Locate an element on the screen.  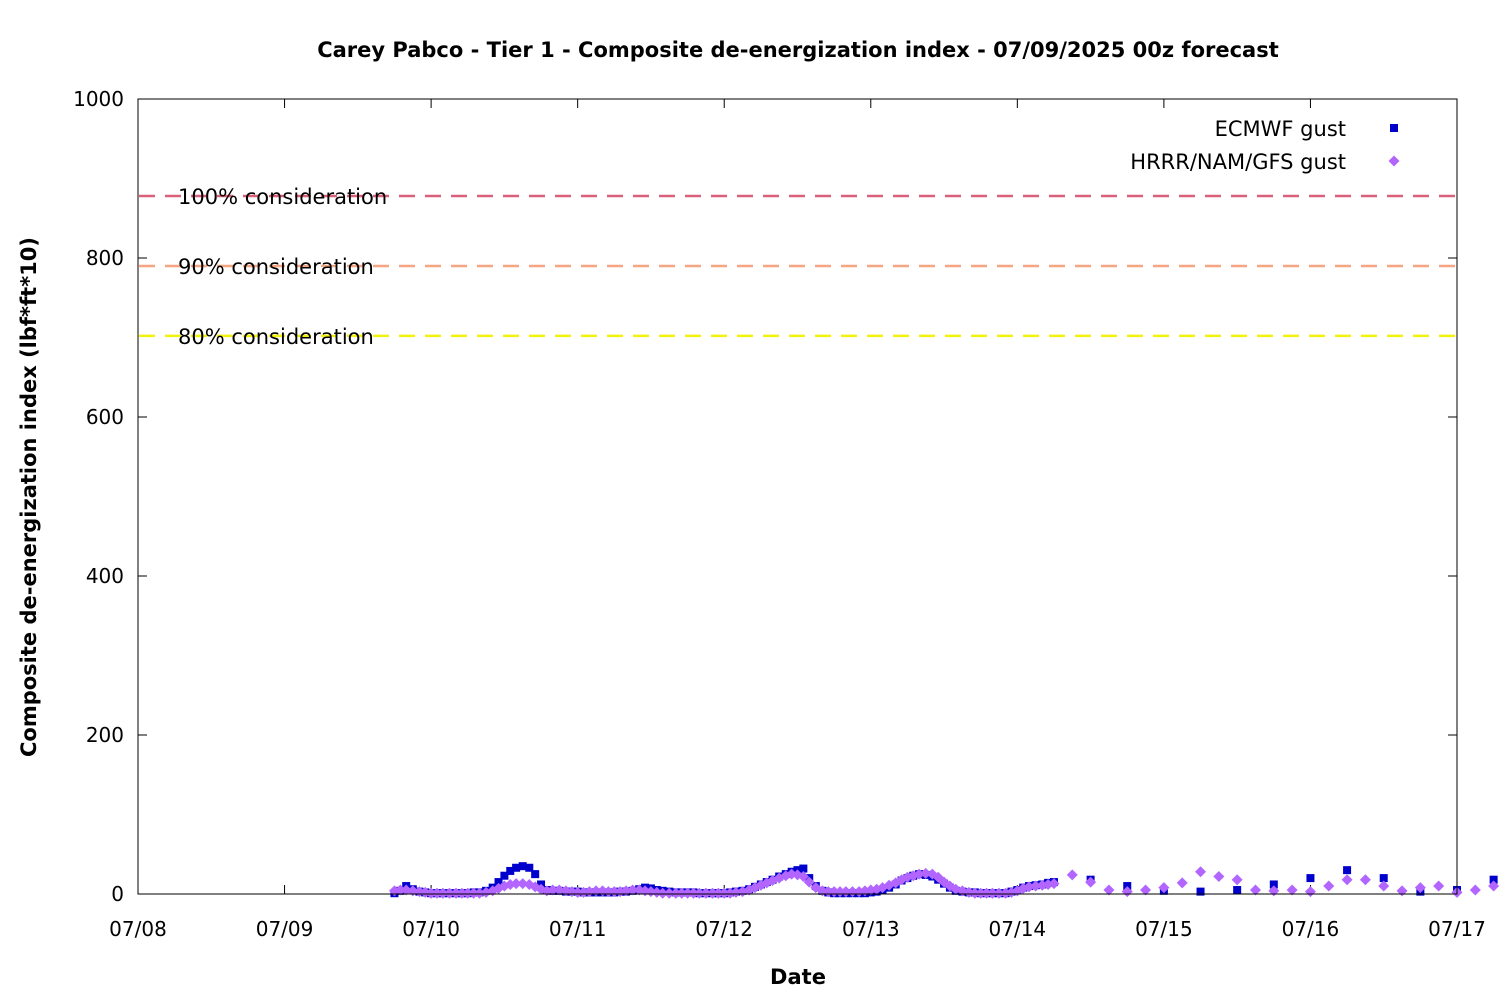
x-tick-label: 07/11 is located at coordinates (578, 929).